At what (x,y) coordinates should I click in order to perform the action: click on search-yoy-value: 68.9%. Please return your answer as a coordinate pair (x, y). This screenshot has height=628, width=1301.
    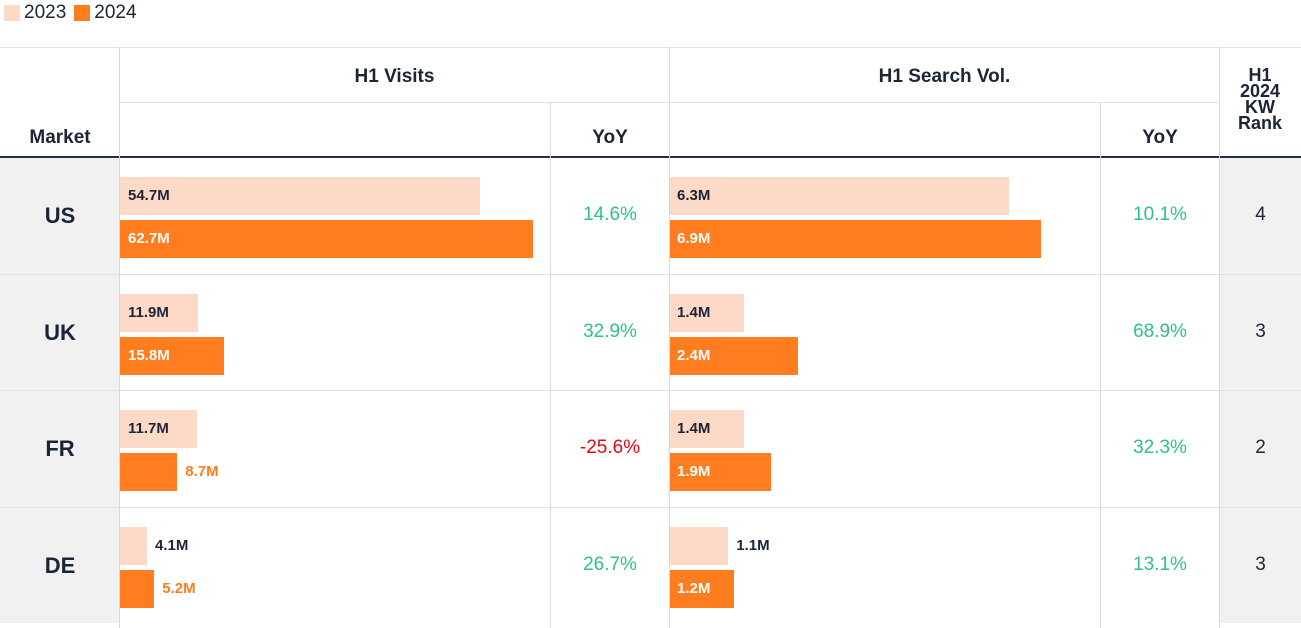
    Looking at the image, I should click on (1160, 331).